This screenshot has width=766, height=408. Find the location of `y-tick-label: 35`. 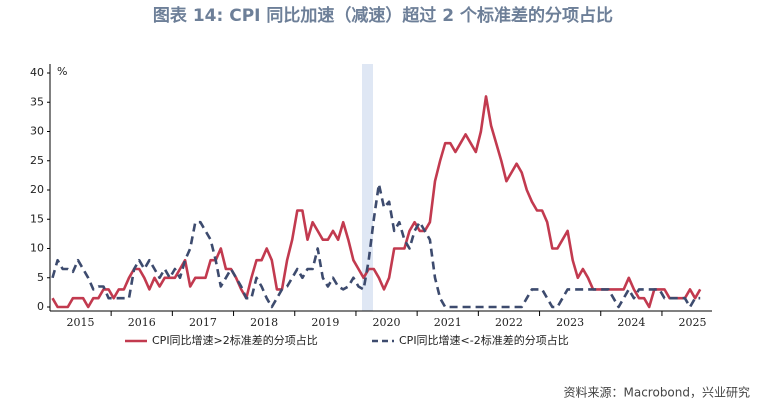

y-tick-label: 35 is located at coordinates (37, 101).